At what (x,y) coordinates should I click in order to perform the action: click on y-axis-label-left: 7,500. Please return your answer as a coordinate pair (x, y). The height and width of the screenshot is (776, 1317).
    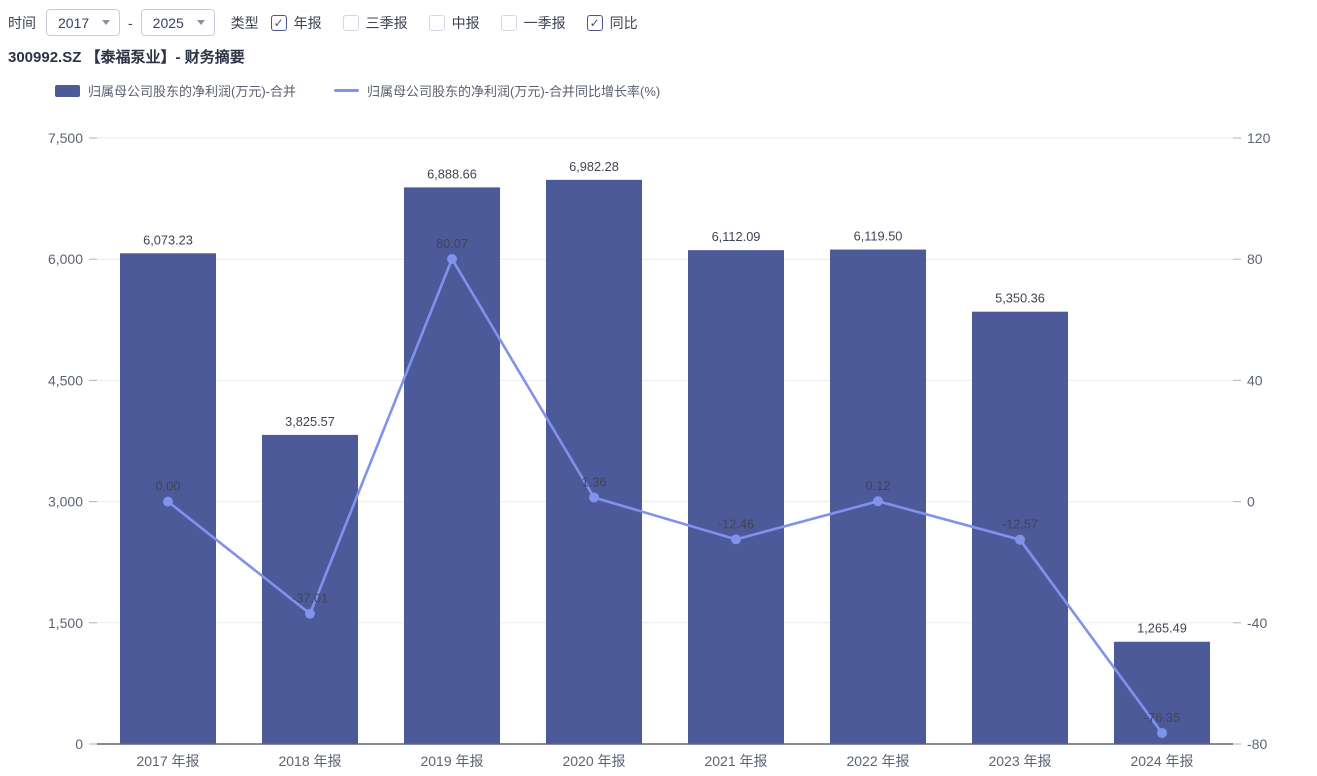
    Looking at the image, I should click on (65, 138).